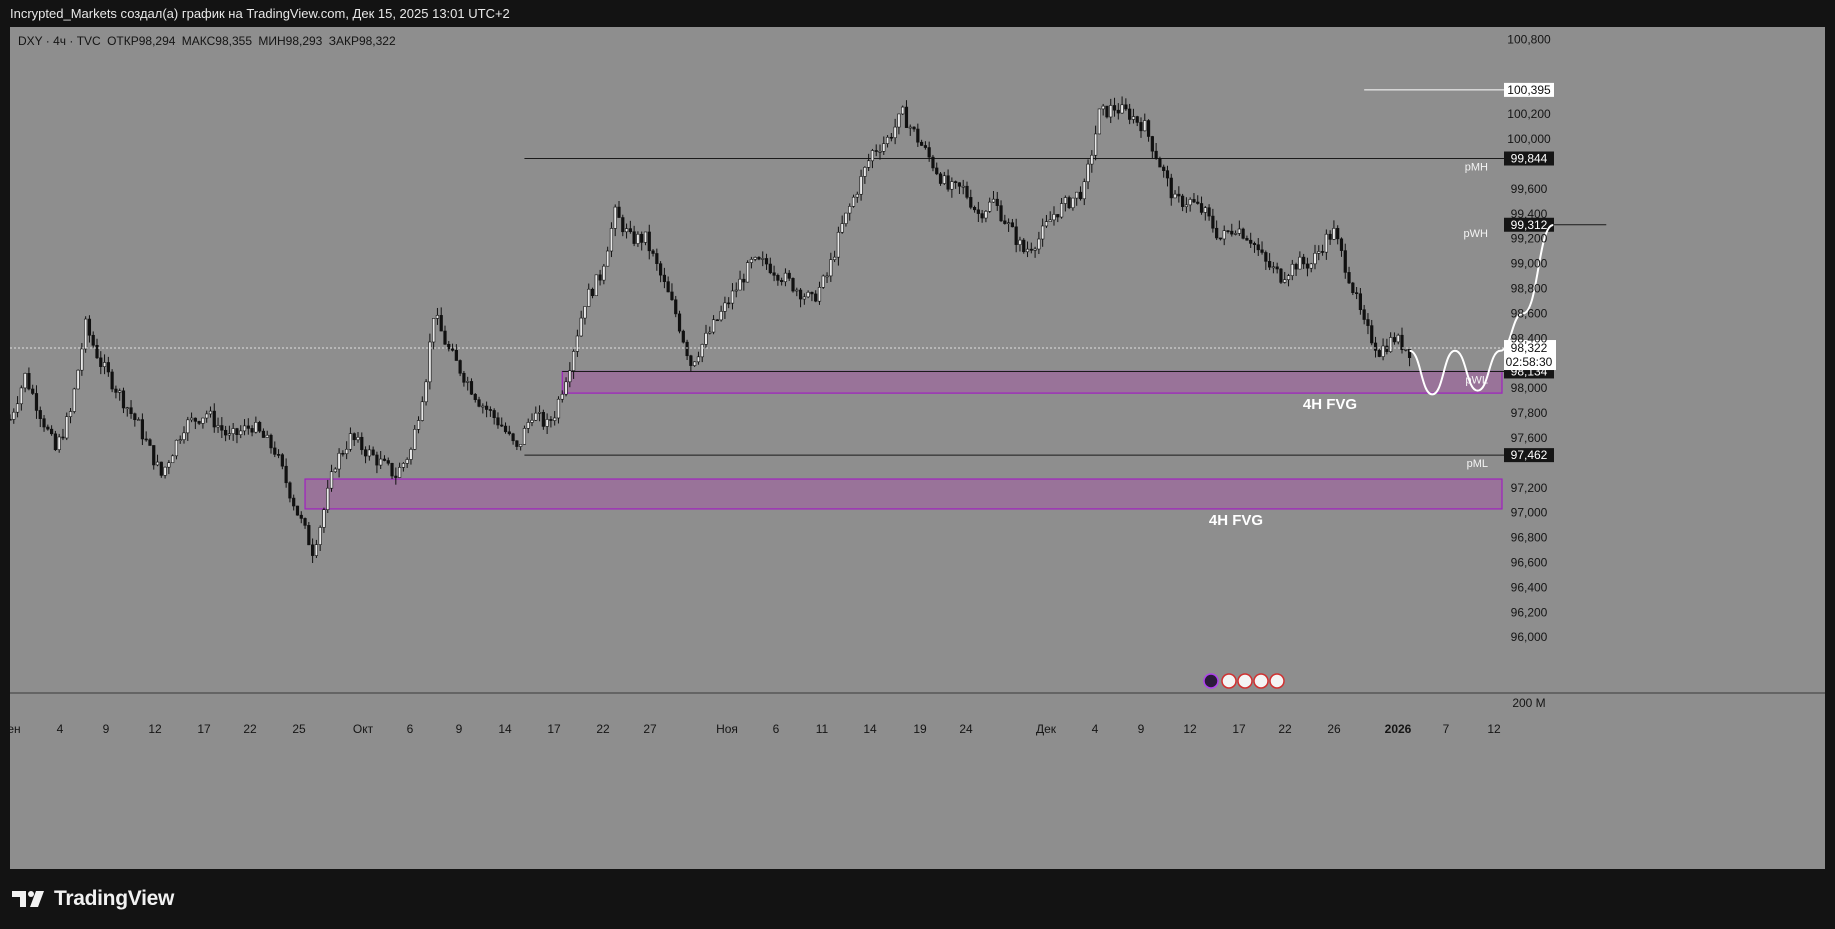  Describe the element at coordinates (1529, 189) in the screenshot. I see `y-tick-label: 99,600` at that location.